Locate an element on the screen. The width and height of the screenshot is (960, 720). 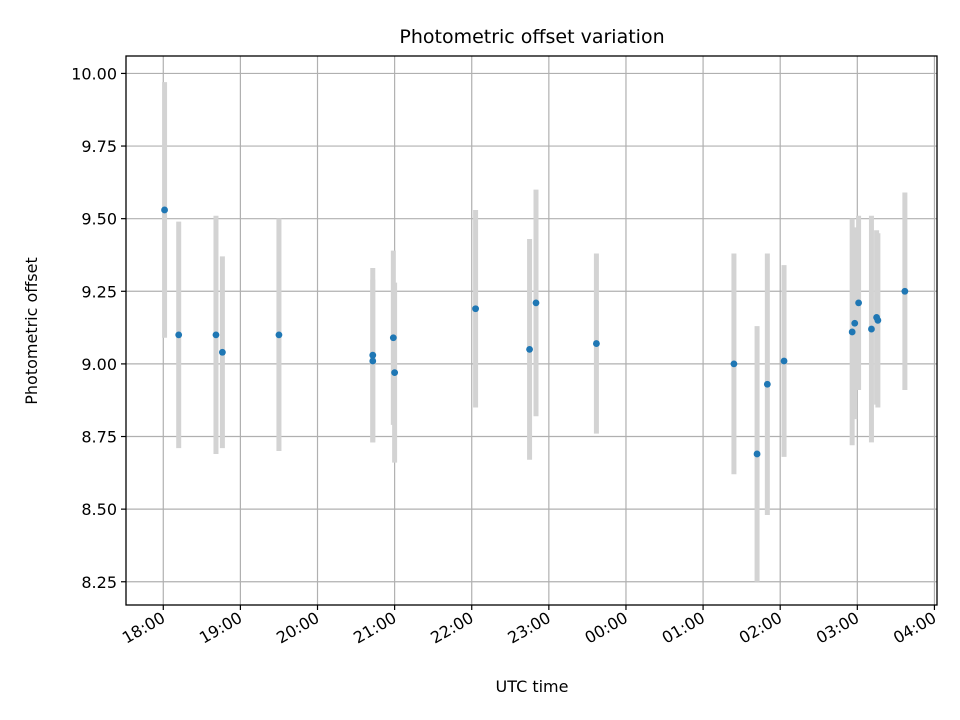
y-axis-label: Photometric offset is located at coordinates (31, 331).